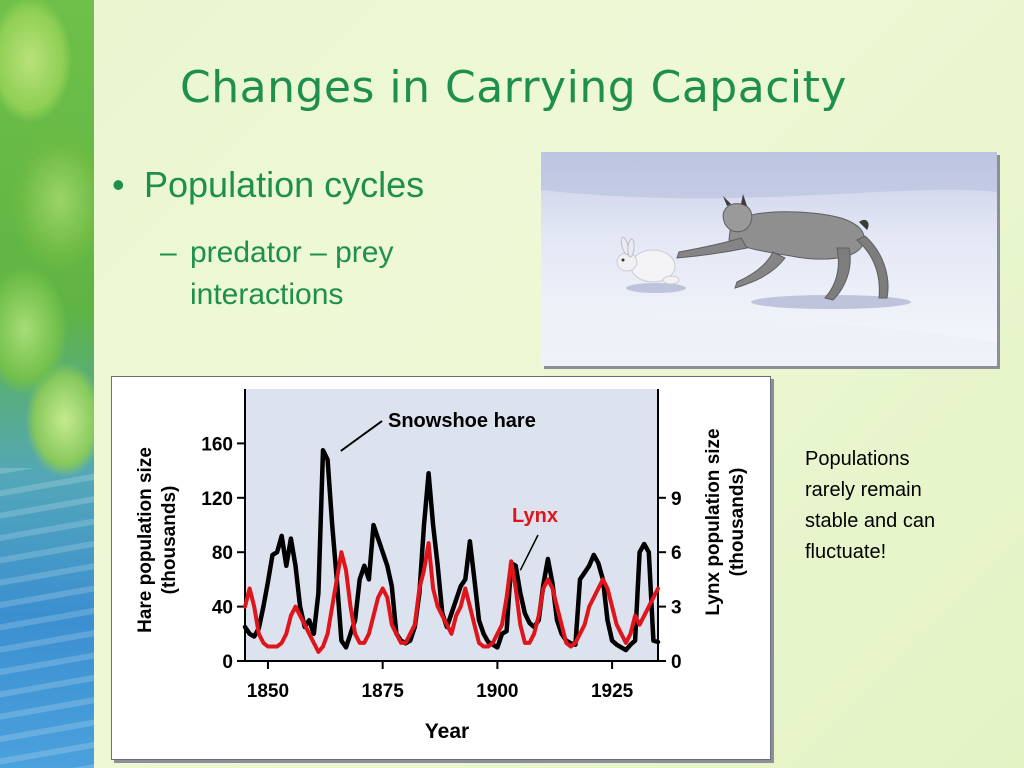  I want to click on note-line-1: Populations, so click(857, 459).